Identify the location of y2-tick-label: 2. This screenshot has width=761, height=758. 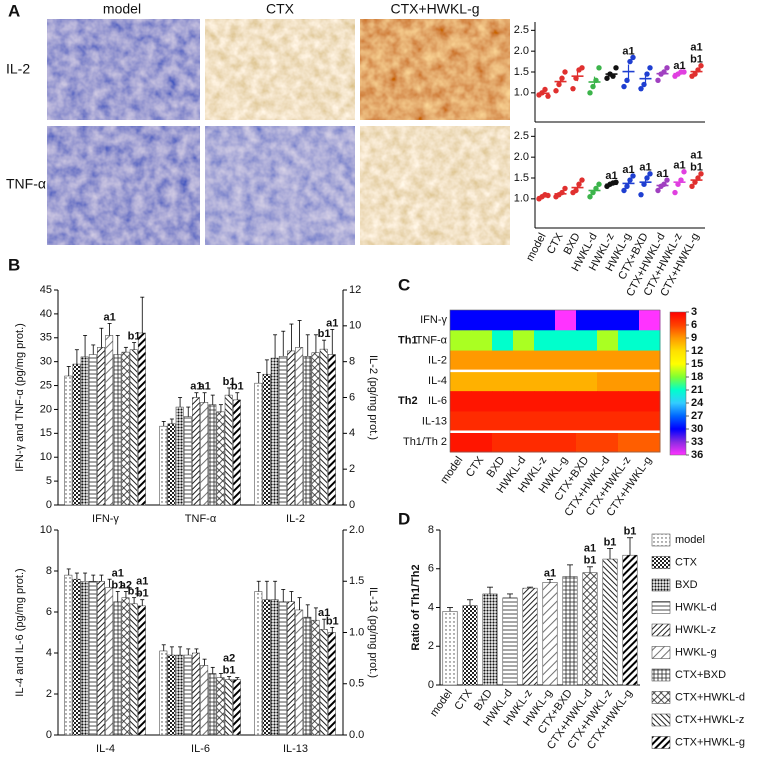
(352, 469).